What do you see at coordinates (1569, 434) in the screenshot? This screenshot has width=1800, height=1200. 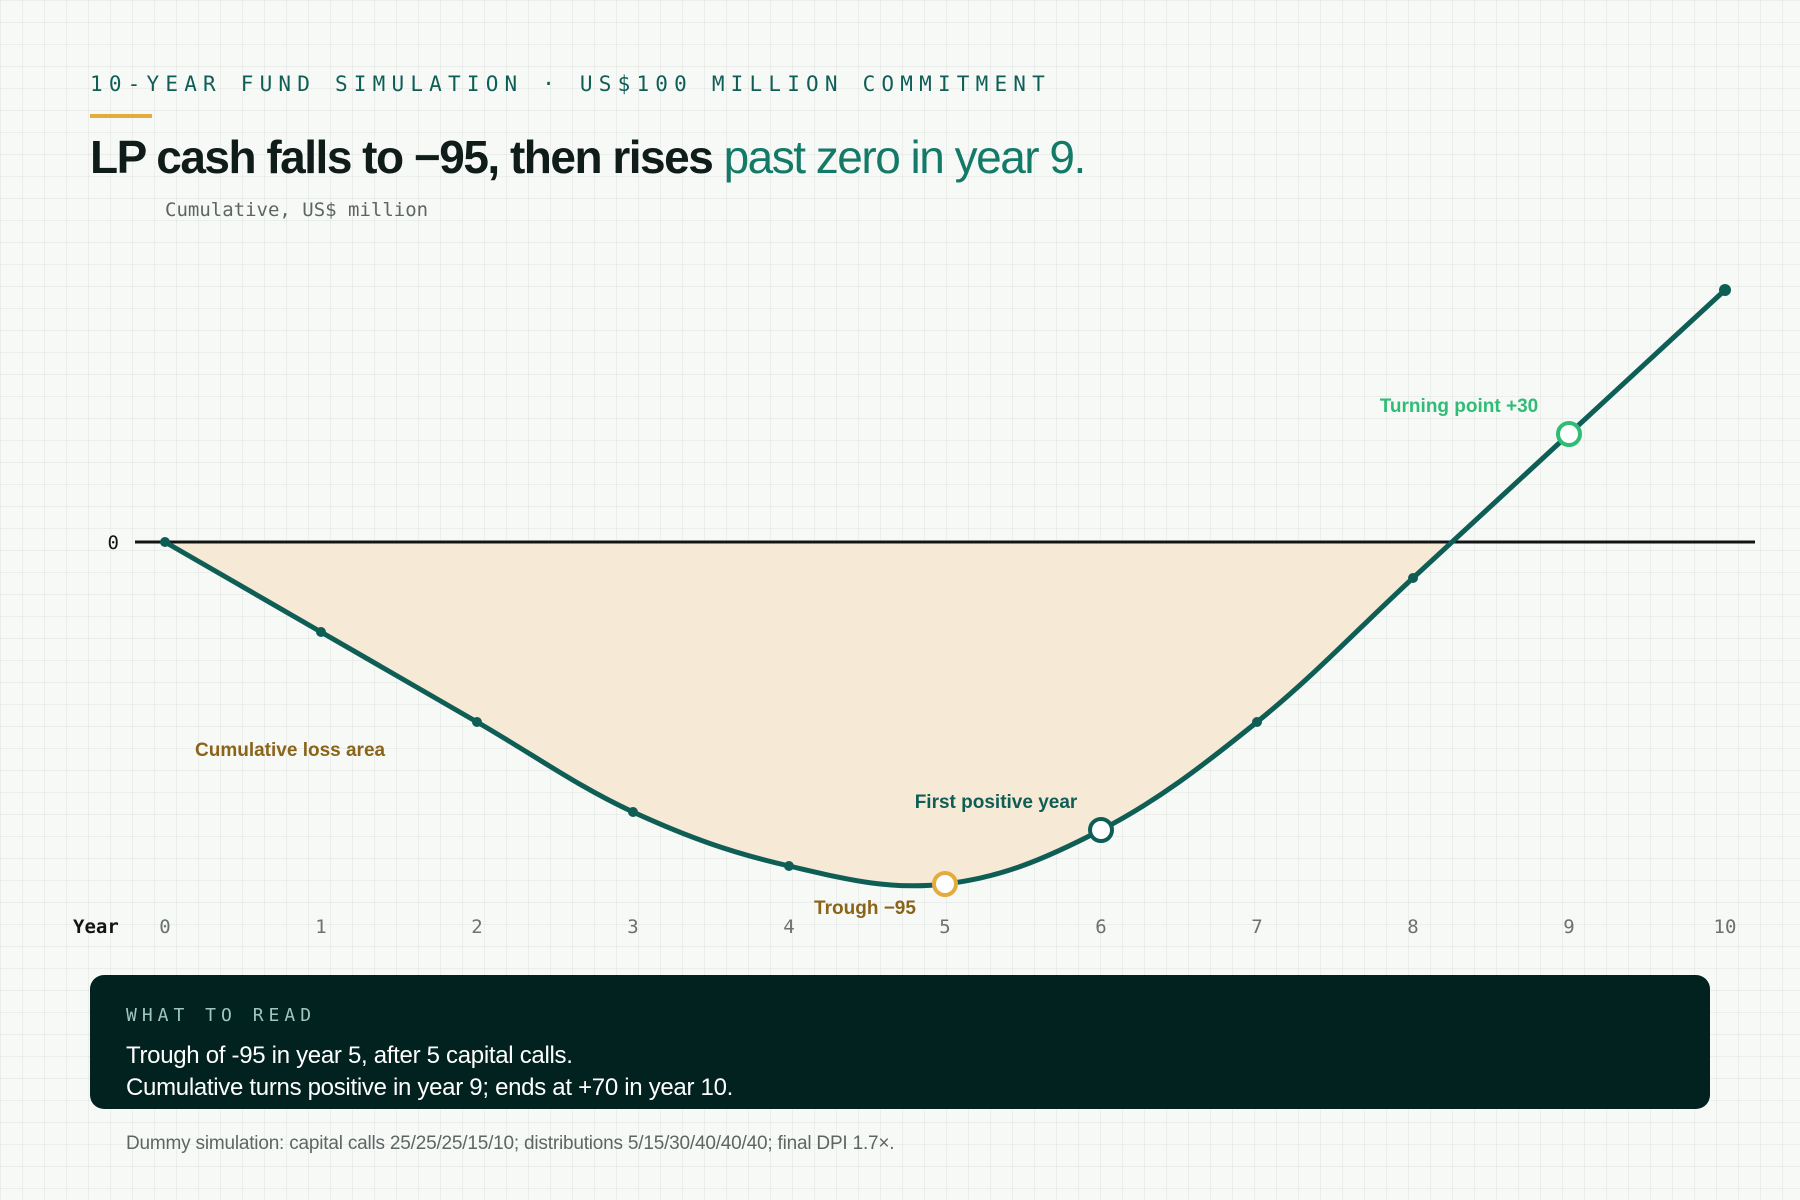 I see `turning-point-marker` at bounding box center [1569, 434].